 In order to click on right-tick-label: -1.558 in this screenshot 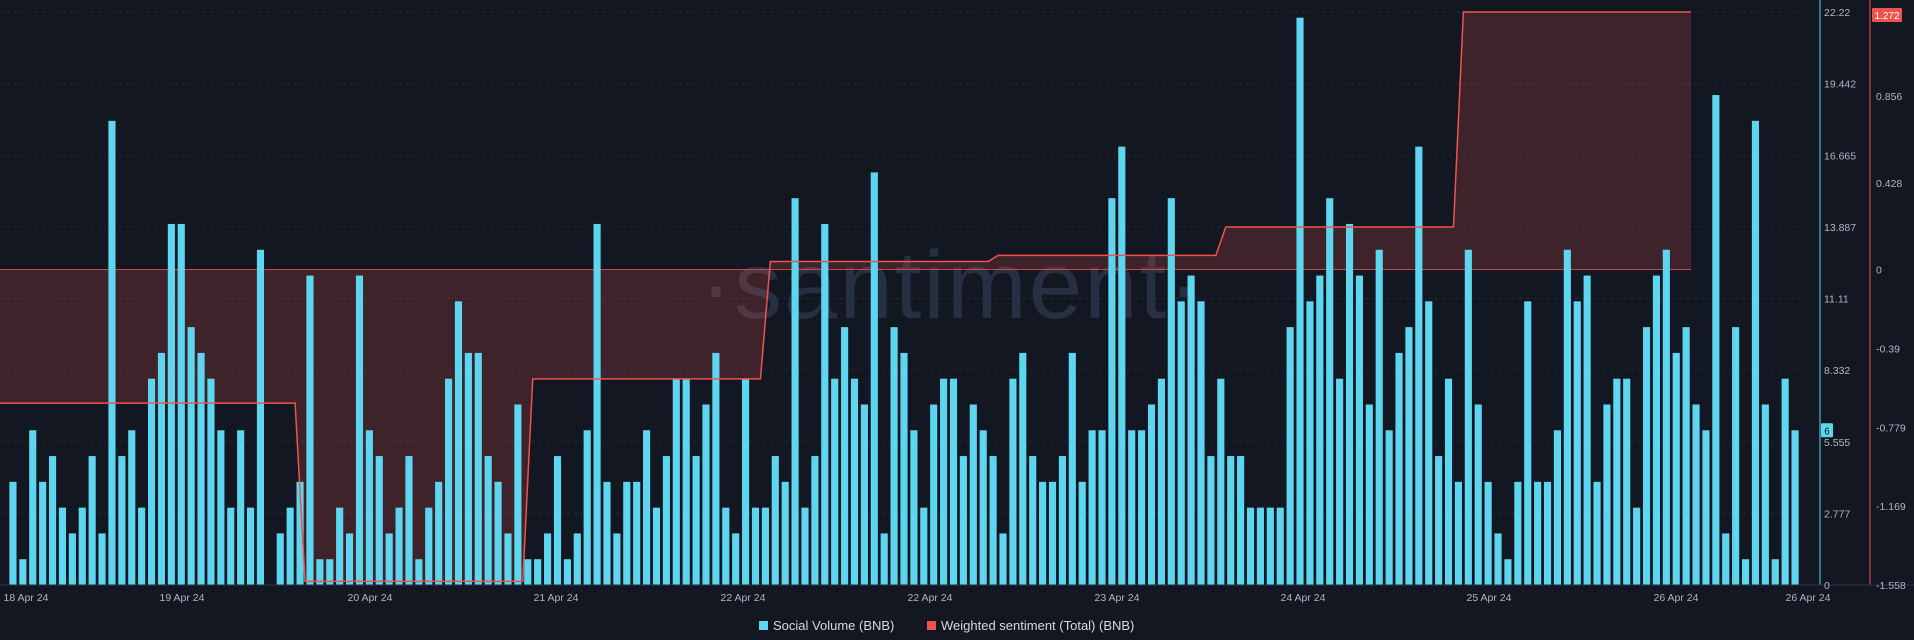, I will do `click(1891, 586)`.